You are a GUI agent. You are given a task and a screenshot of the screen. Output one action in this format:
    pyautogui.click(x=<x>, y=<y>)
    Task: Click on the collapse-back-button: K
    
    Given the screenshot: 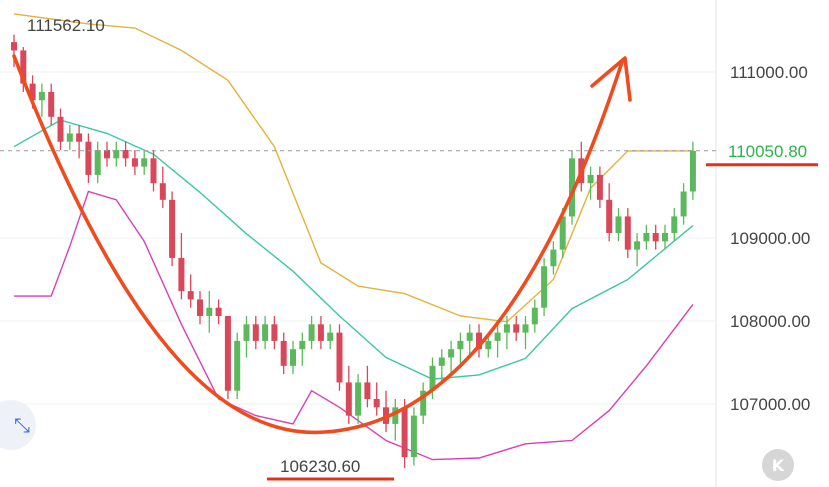 What is the action you would take?
    pyautogui.click(x=778, y=465)
    